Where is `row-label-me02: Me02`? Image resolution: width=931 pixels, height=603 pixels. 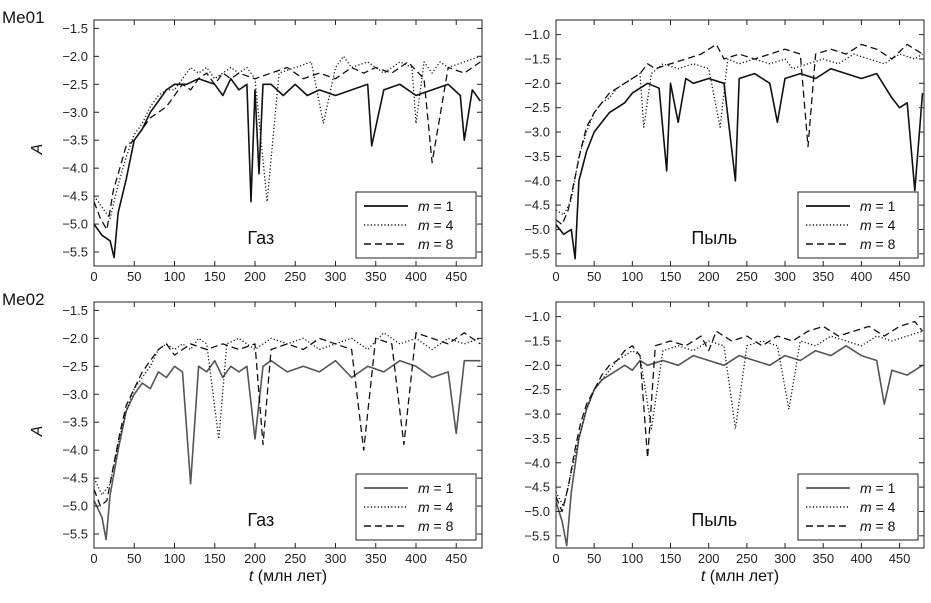
row-label-me02: Me02 is located at coordinates (23, 299).